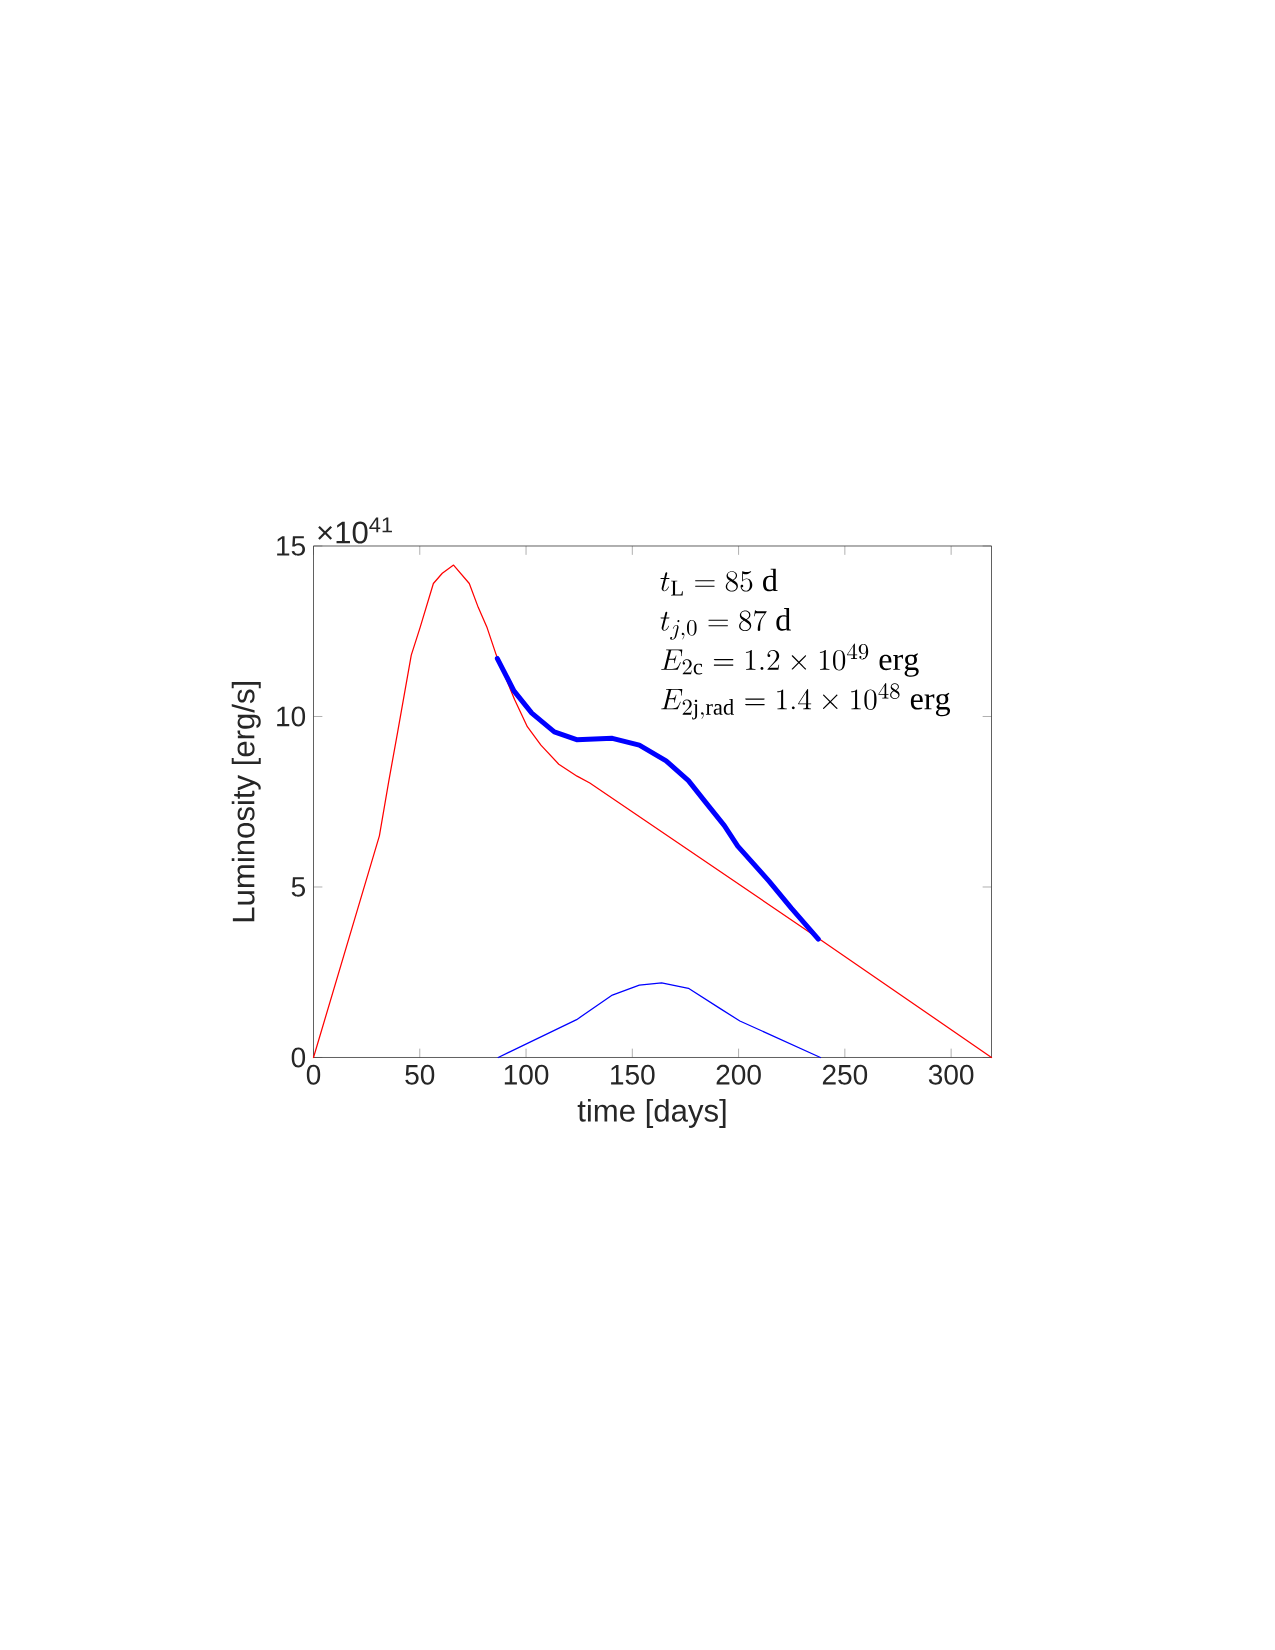 Image resolution: width=1275 pixels, height=1650 pixels. What do you see at coordinates (298, 1057) in the screenshot?
I see `y-tick-label: 0` at bounding box center [298, 1057].